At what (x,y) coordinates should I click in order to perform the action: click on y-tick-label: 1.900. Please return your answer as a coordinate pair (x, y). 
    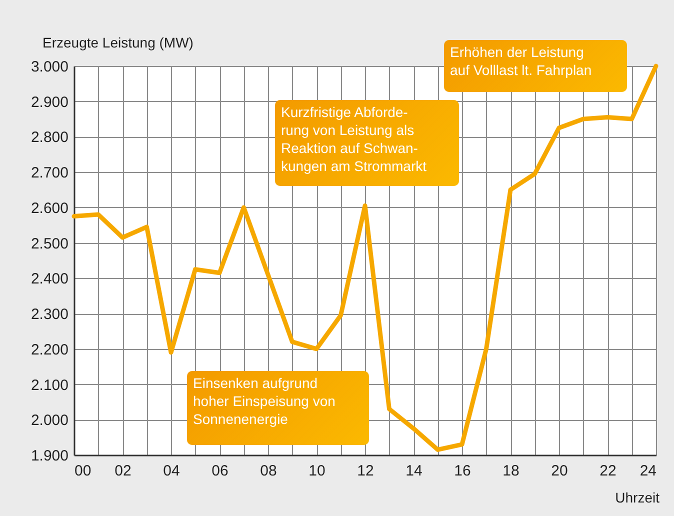
    Looking at the image, I should click on (49, 456).